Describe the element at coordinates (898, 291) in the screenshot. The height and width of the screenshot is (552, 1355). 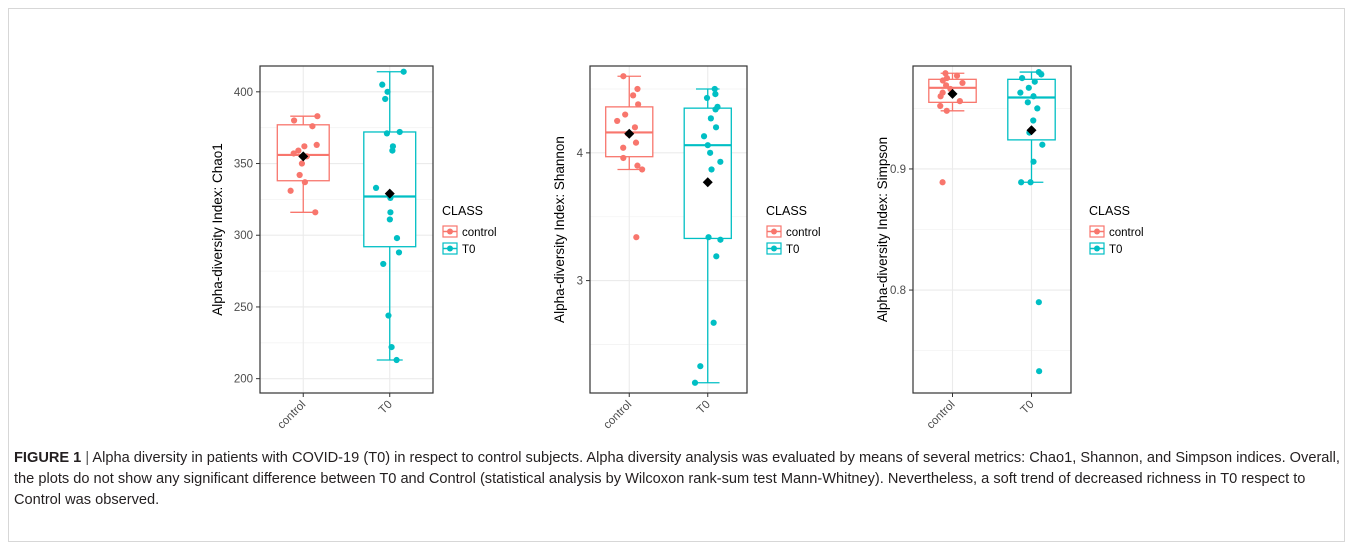
I see `y-tick-label: 0.8` at that location.